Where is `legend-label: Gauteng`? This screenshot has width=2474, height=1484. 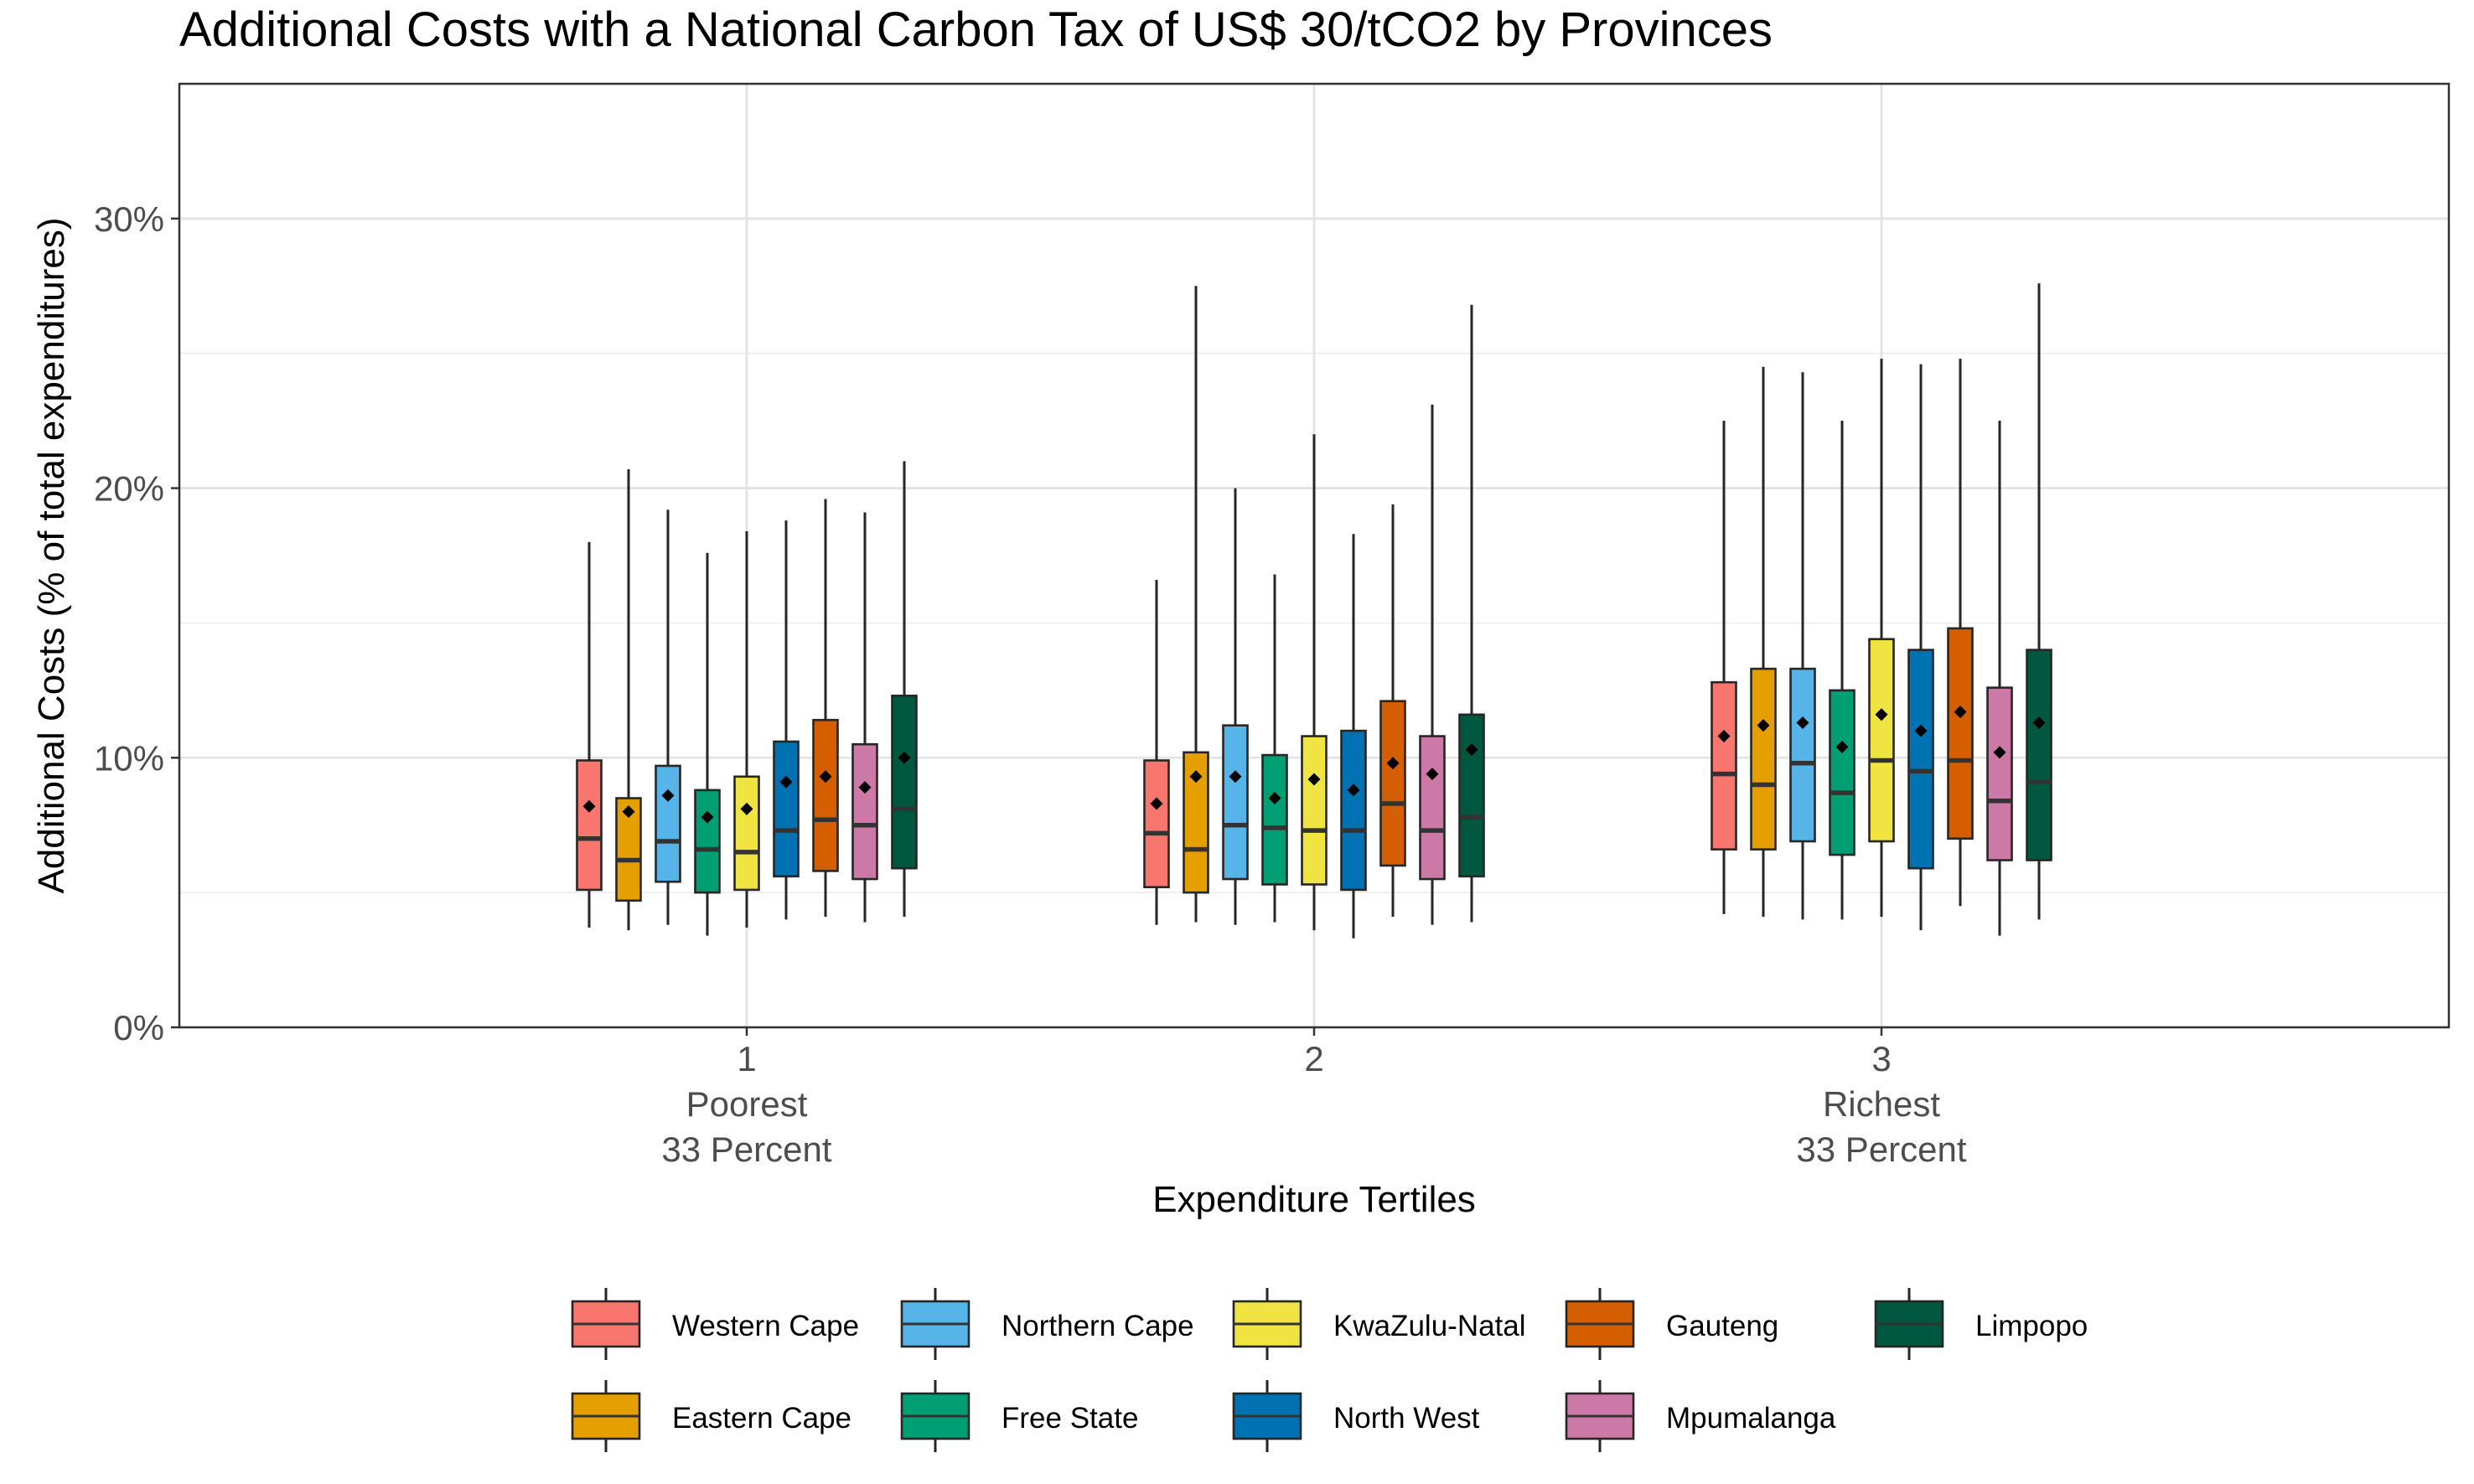 legend-label: Gauteng is located at coordinates (1722, 1326).